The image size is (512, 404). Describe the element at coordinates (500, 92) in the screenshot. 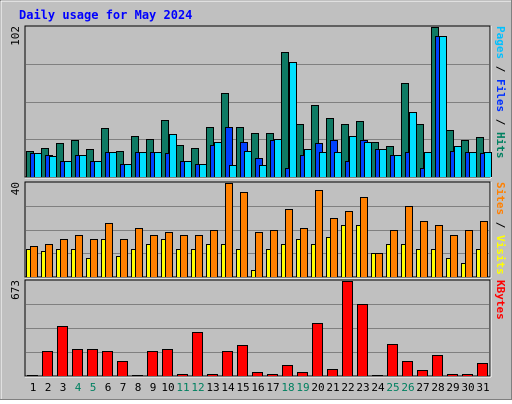

I see `top-legend-label: Pages / Files / Hits` at that location.